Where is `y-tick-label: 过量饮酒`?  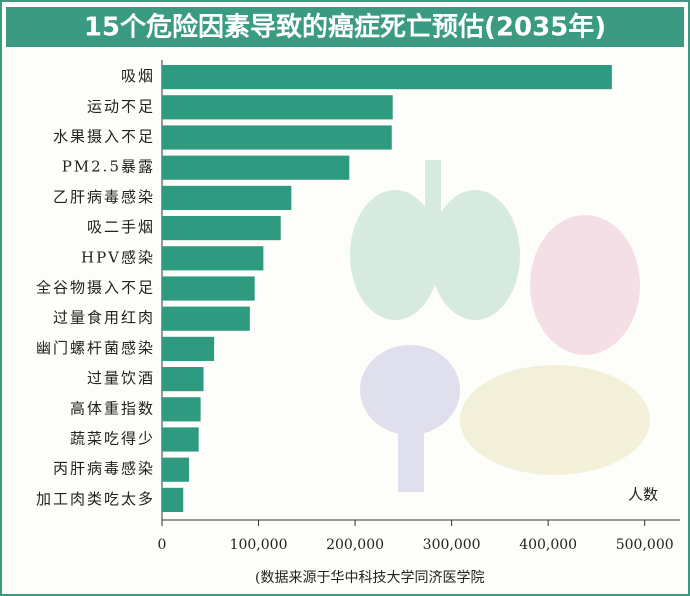 y-tick-label: 过量饮酒 is located at coordinates (121, 378).